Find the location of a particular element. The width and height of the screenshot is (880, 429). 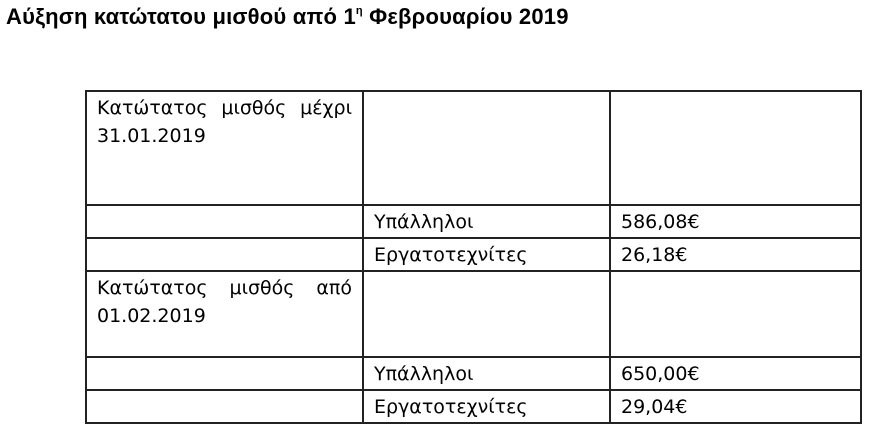

value-cell: 650,00€ is located at coordinates (735, 373).